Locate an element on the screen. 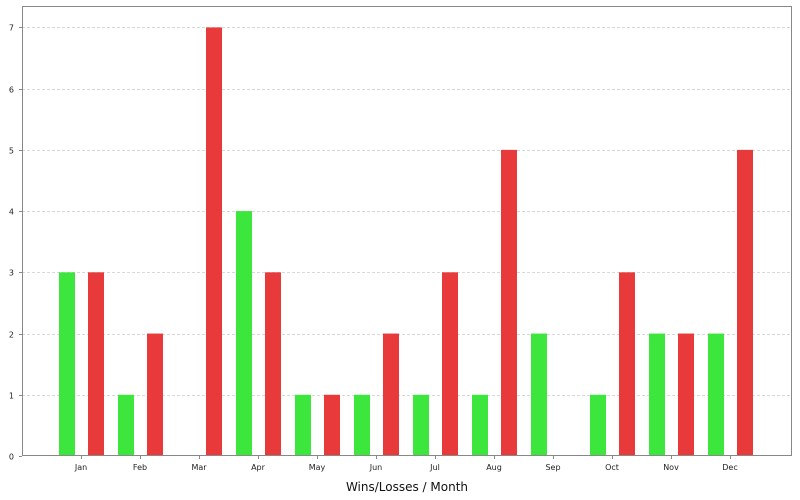 The image size is (800, 500). loss-bar-mar is located at coordinates (214, 242).